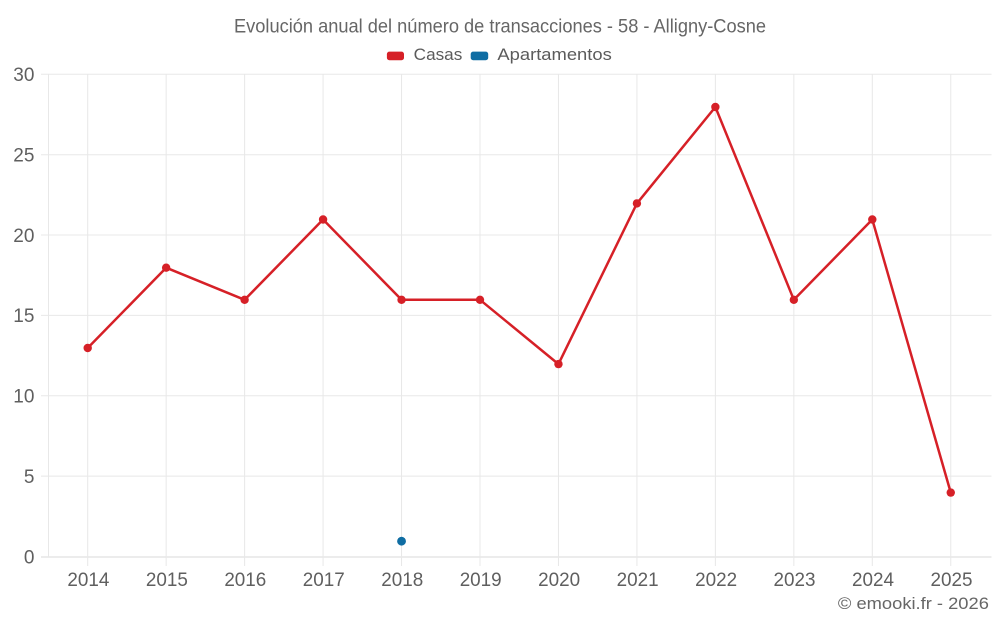 The width and height of the screenshot is (1000, 625). I want to click on svg-text: 2014, so click(88, 580).